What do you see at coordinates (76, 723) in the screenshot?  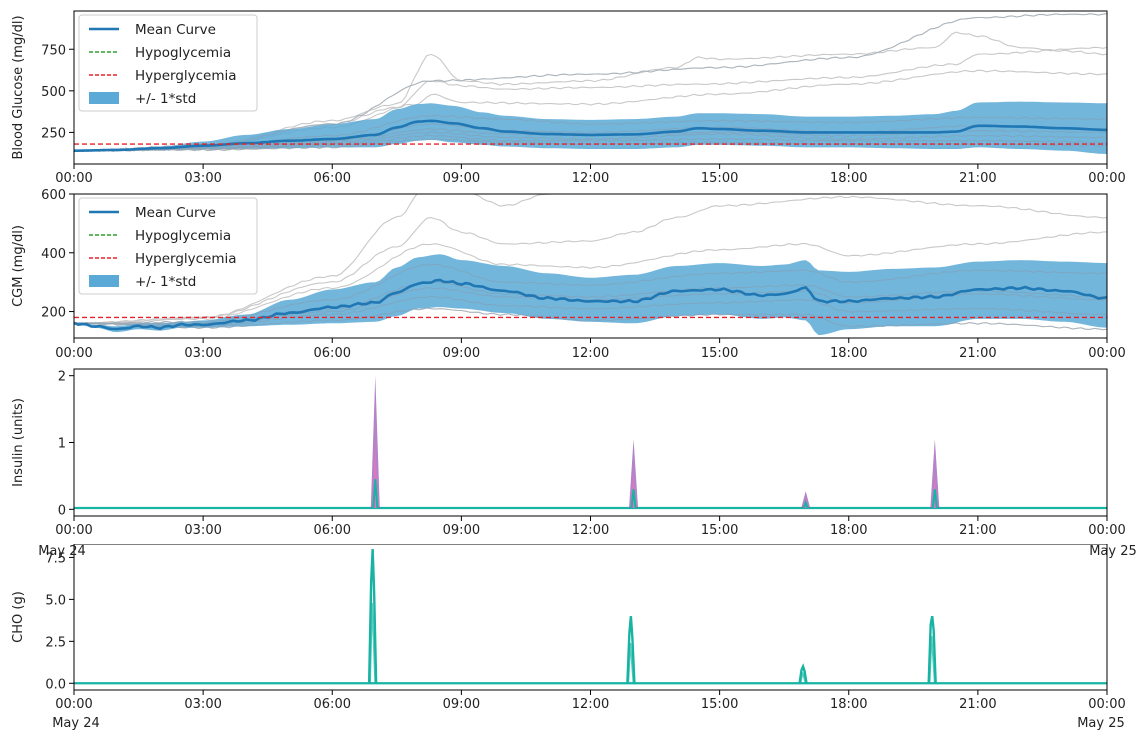 I see `date-start-label: May 24` at bounding box center [76, 723].